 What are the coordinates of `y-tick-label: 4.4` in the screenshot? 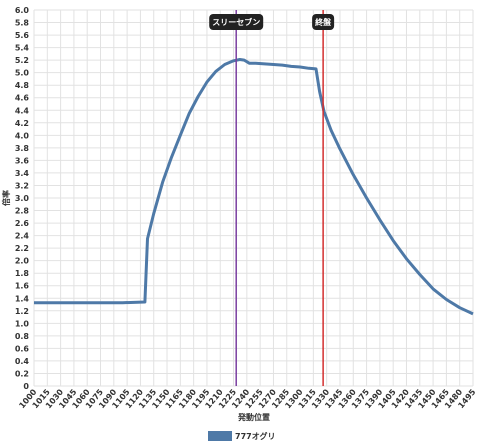 It's located at (22, 110).